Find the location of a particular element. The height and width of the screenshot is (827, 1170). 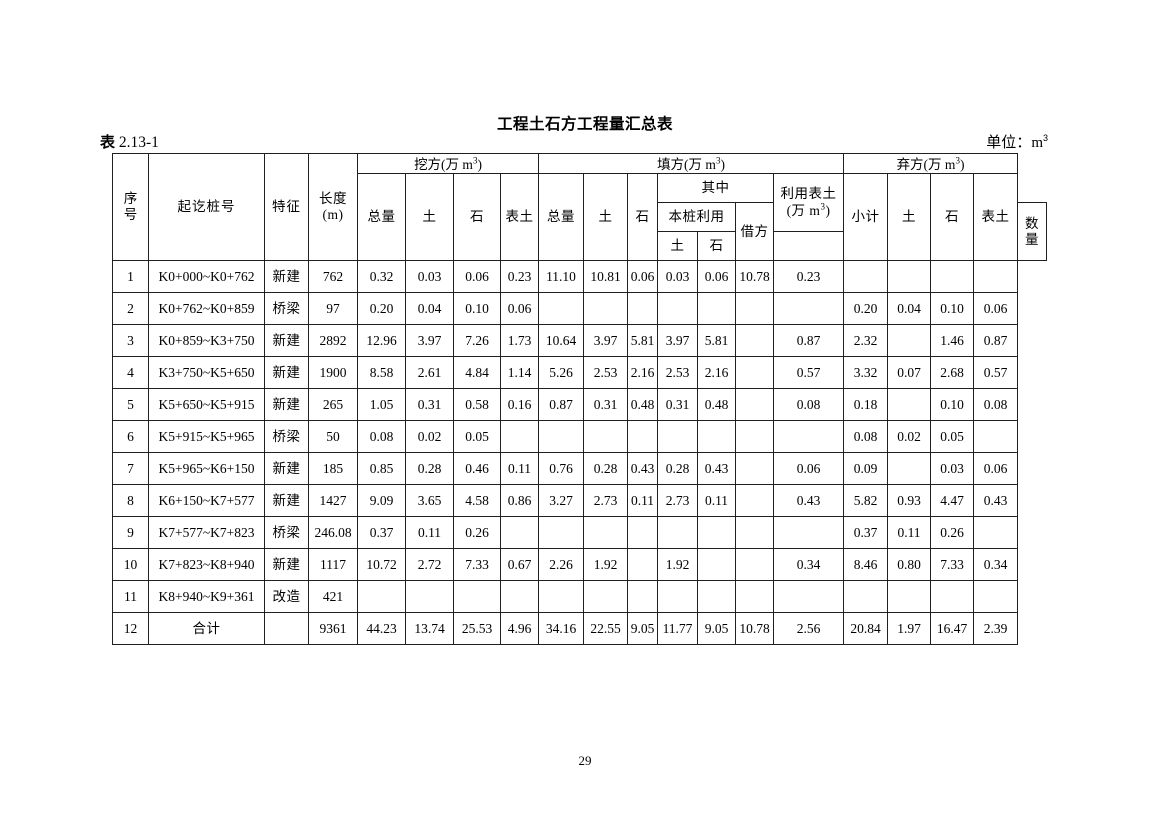

cell-station: K7+823~K8+940 is located at coordinates (206, 565).